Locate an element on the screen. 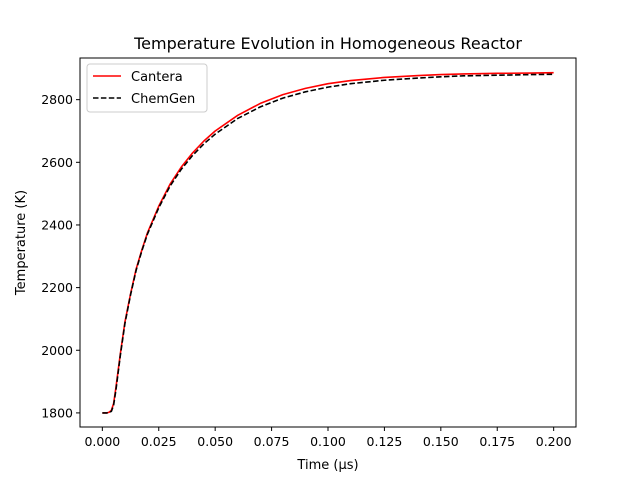 The width and height of the screenshot is (640, 480). x-tick-label: 0.125 is located at coordinates (385, 441).